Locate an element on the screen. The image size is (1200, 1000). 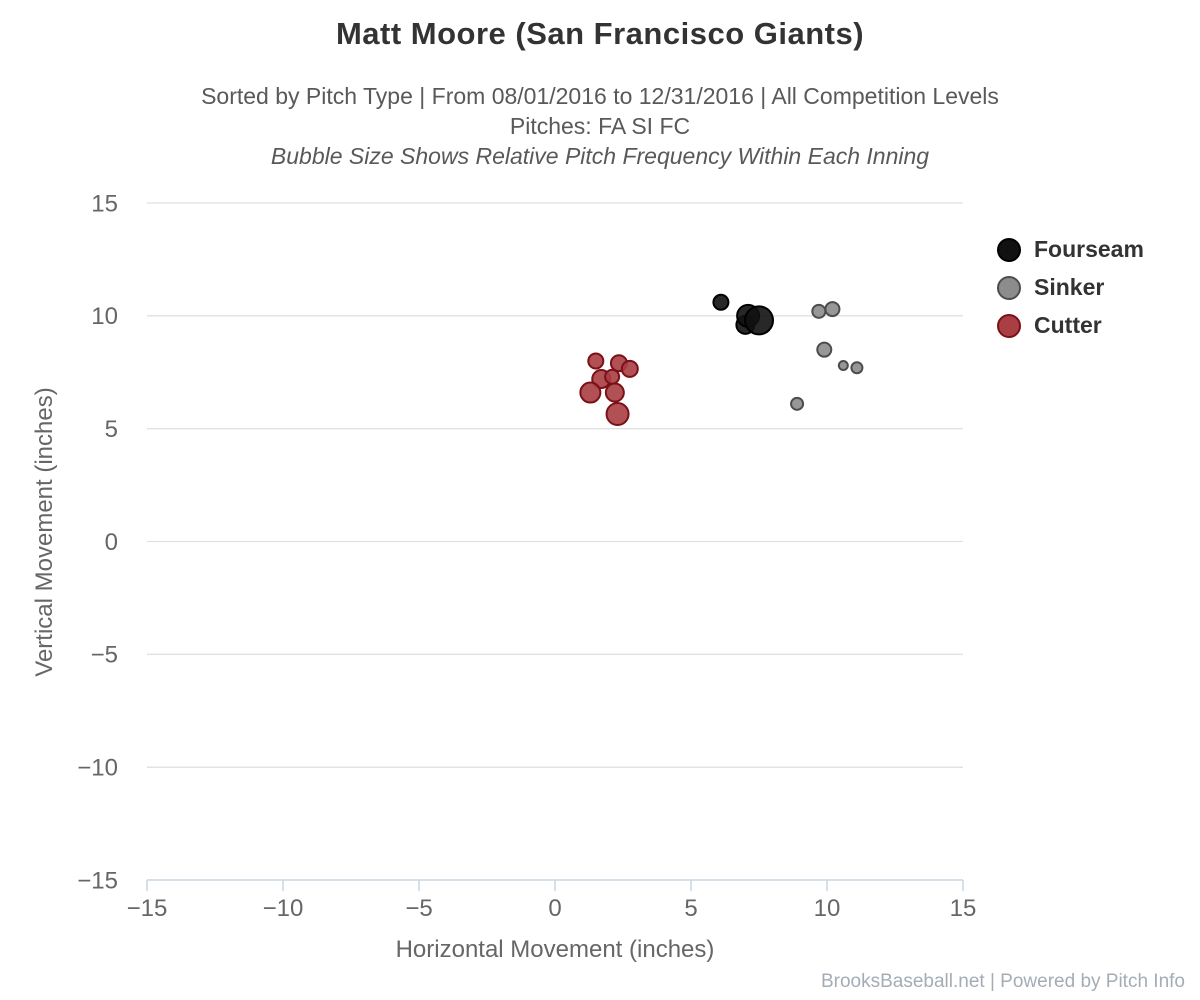
chart-title: Matt Moore (San Francisco Giants) is located at coordinates (600, 33).